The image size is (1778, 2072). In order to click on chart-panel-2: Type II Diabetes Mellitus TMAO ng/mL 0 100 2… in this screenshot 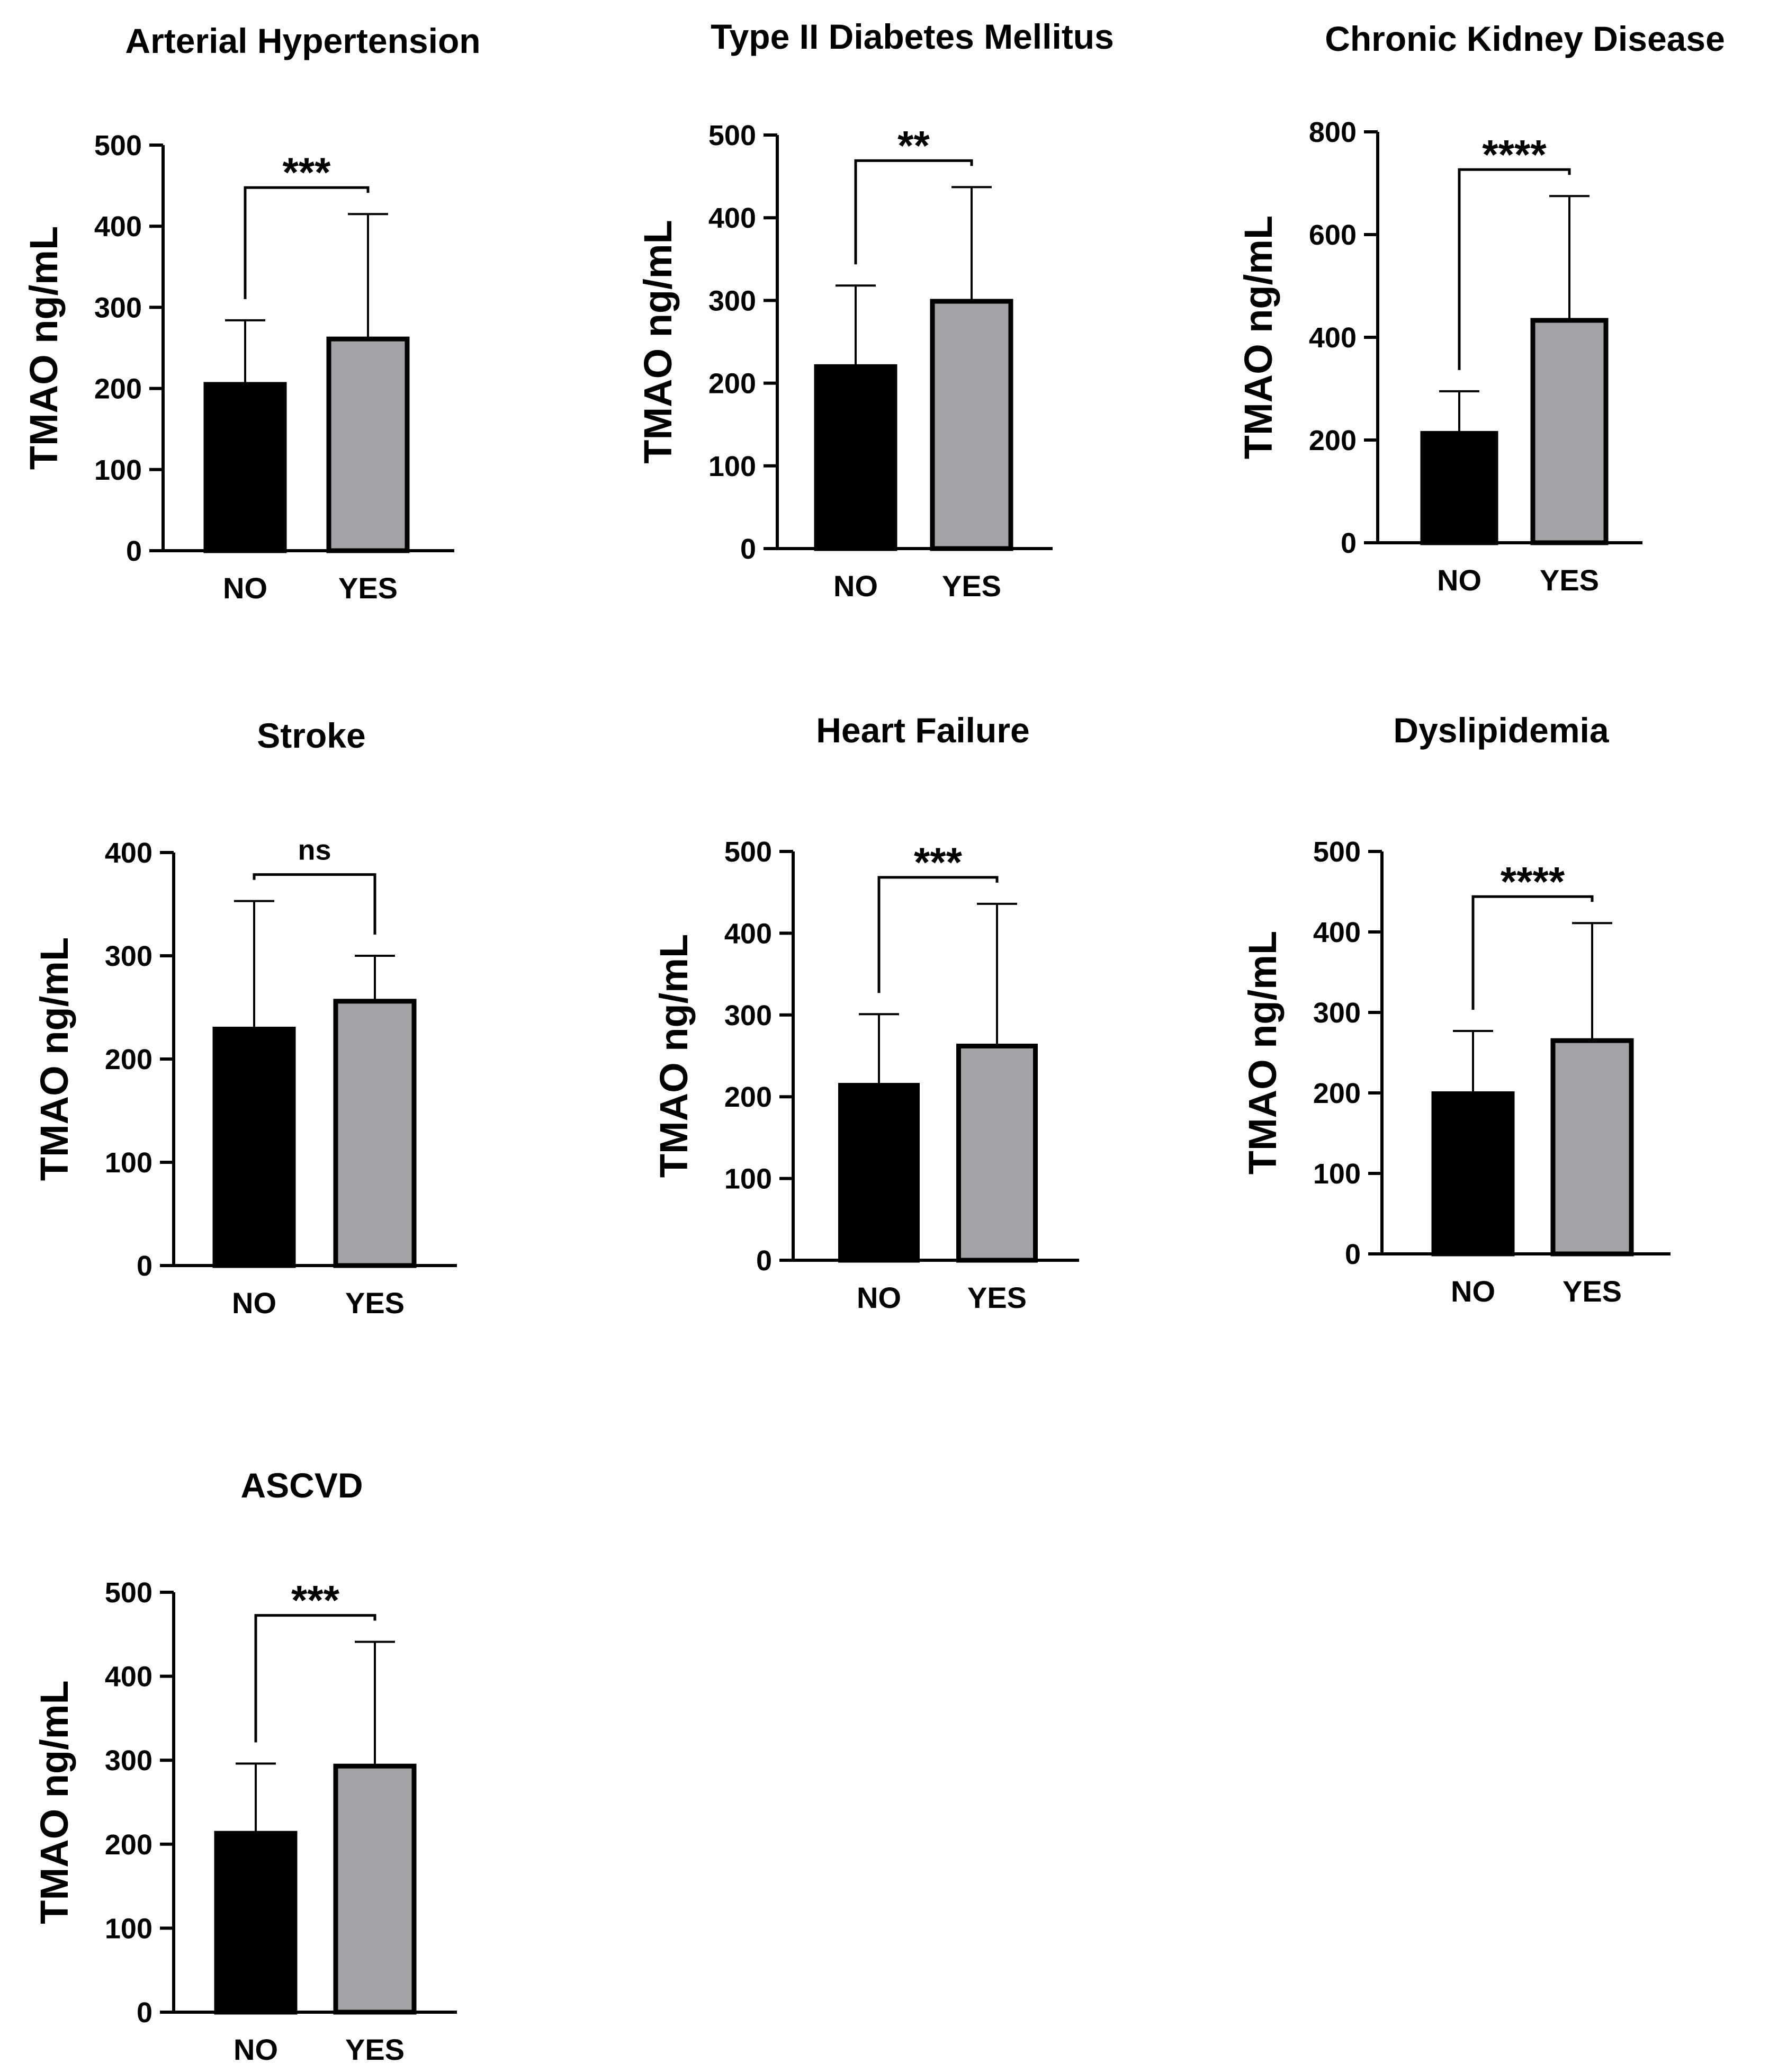, I will do `click(875, 310)`.